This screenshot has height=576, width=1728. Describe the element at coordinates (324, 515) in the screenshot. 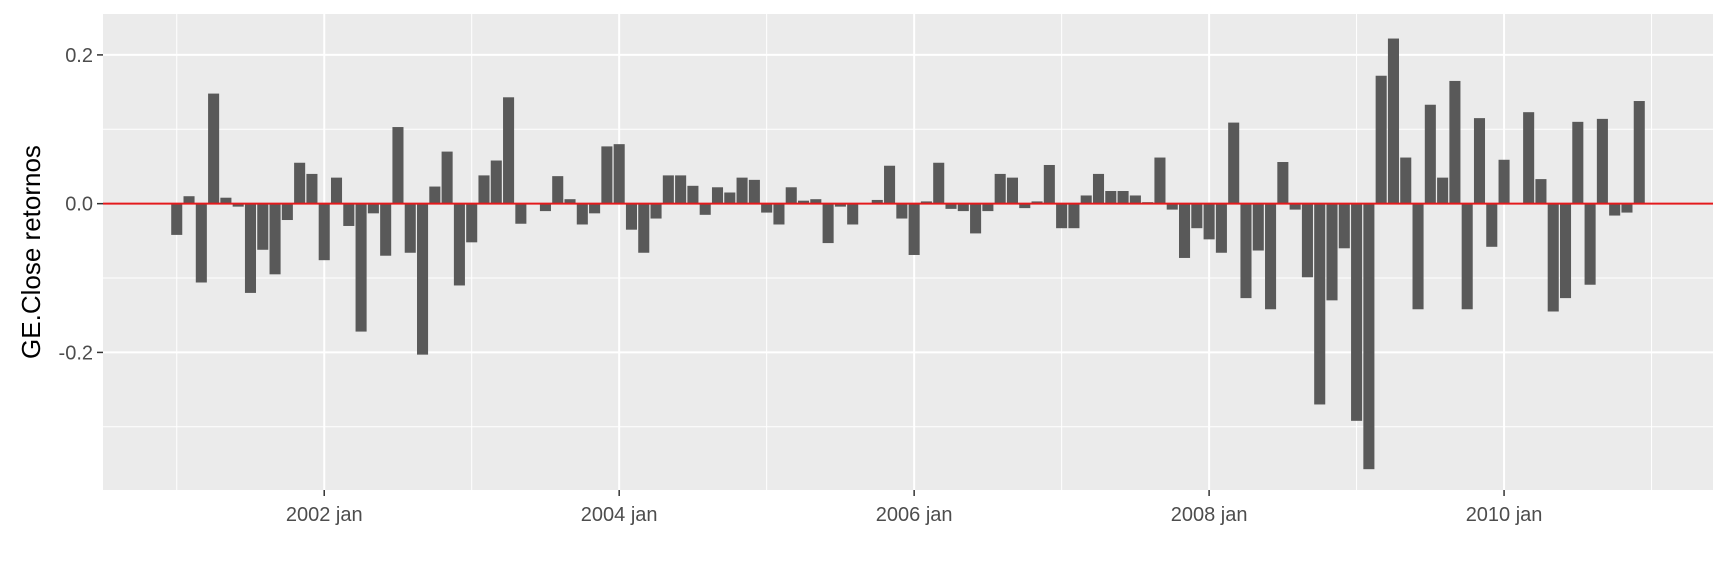

I see `x-tick-label: 2002 jan` at that location.